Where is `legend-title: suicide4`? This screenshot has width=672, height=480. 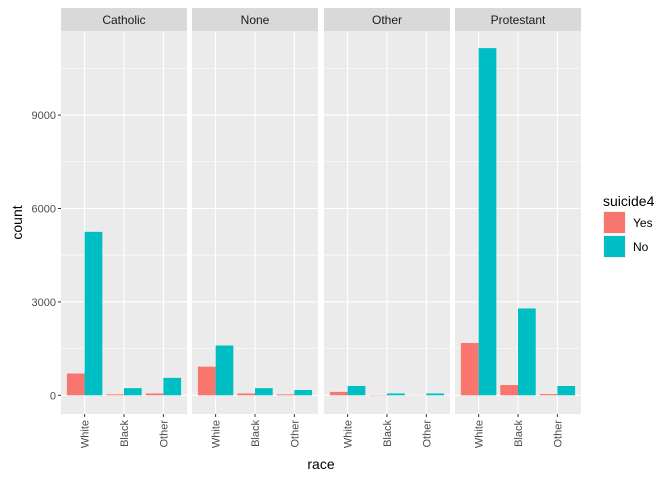
legend-title: suicide4 is located at coordinates (629, 201).